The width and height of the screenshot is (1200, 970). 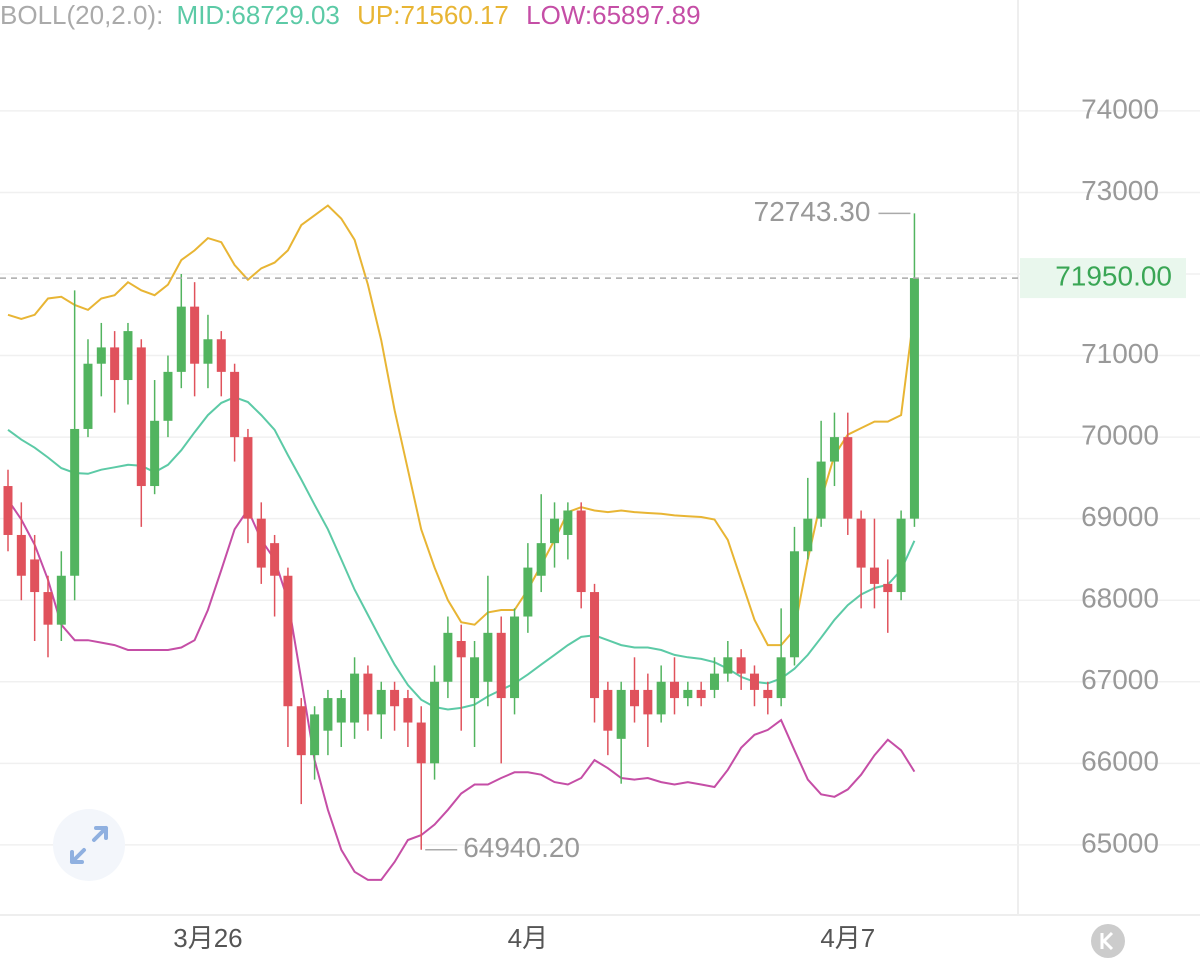 What do you see at coordinates (1120, 516) in the screenshot?
I see `y-tick-label: 69000` at bounding box center [1120, 516].